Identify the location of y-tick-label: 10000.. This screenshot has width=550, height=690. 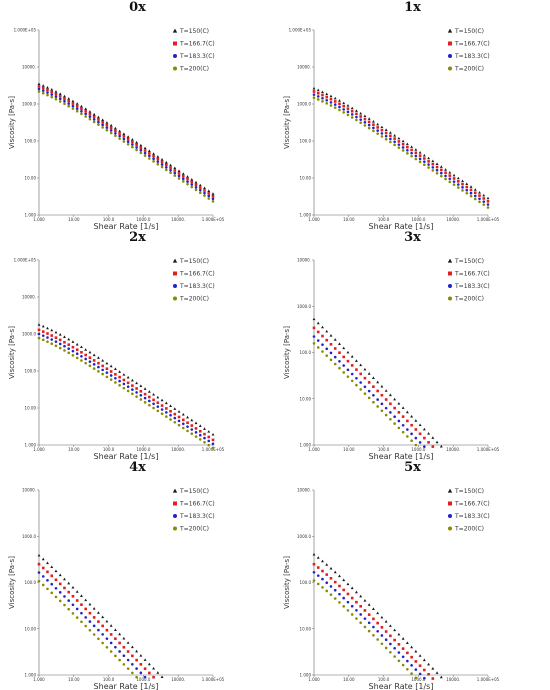
(29, 490).